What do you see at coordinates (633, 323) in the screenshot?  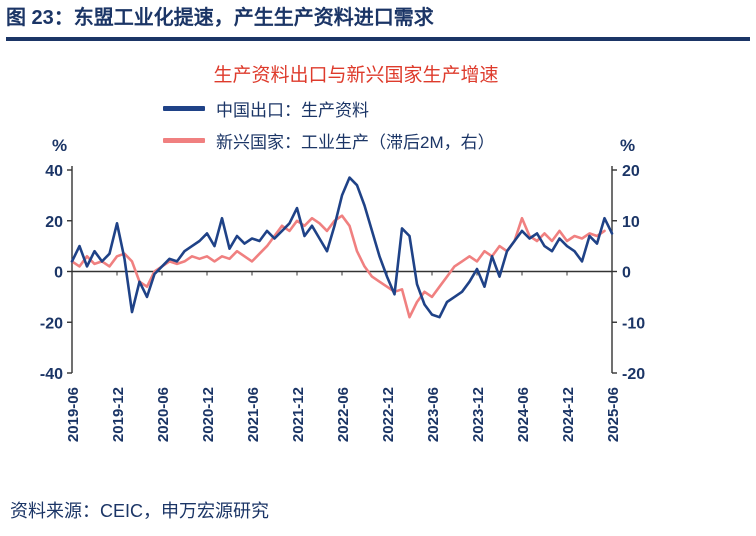 I see `right-axis-tick-label: -10` at bounding box center [633, 323].